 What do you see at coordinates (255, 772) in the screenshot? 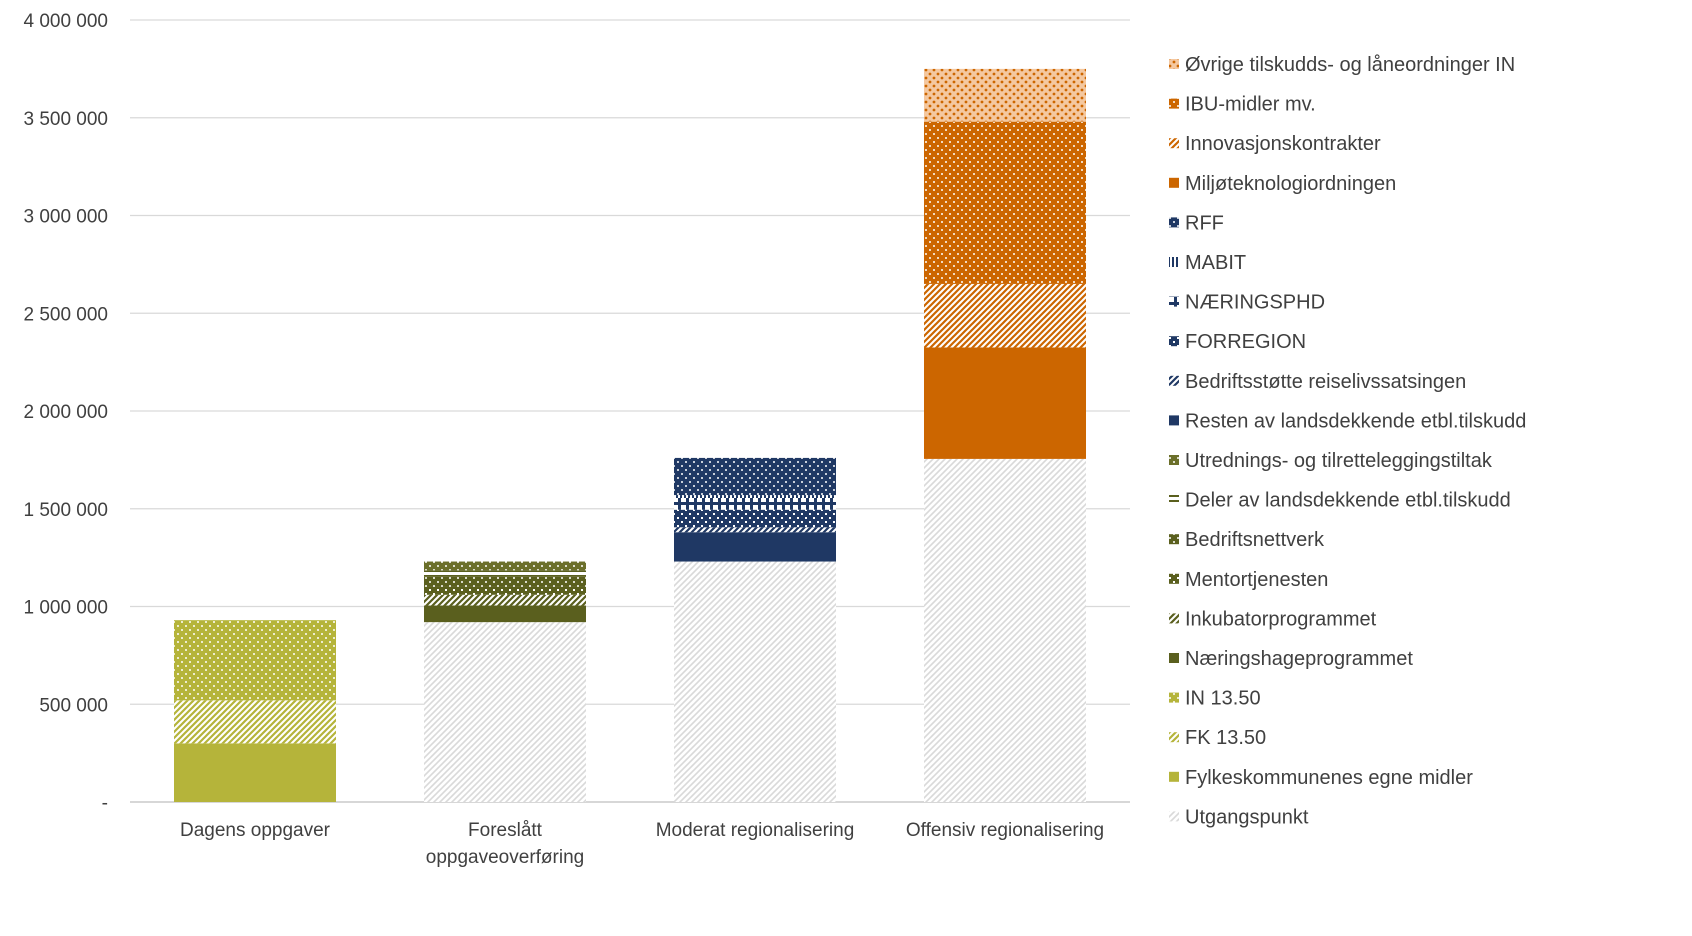
I see `bar-segment-fylkeskommunenes-egne-midler` at bounding box center [255, 772].